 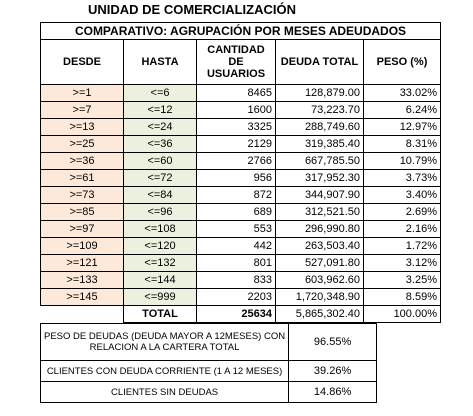 What do you see at coordinates (319, 314) in the screenshot?
I see `total-cell: 5,865,302.40` at bounding box center [319, 314].